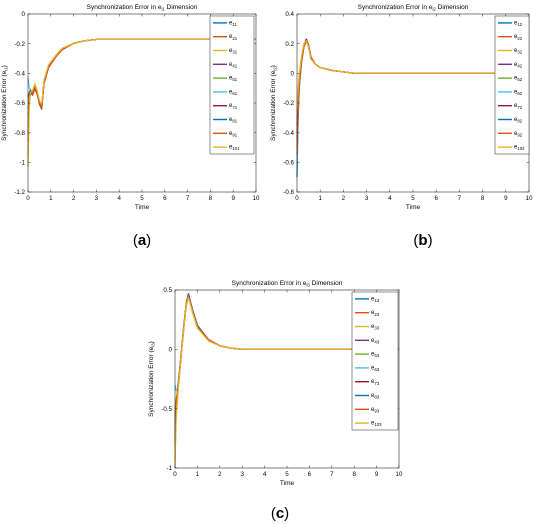 The height and width of the screenshot is (524, 550). Describe the element at coordinates (518, 106) in the screenshot. I see `legend-label-e72: e72` at that location.